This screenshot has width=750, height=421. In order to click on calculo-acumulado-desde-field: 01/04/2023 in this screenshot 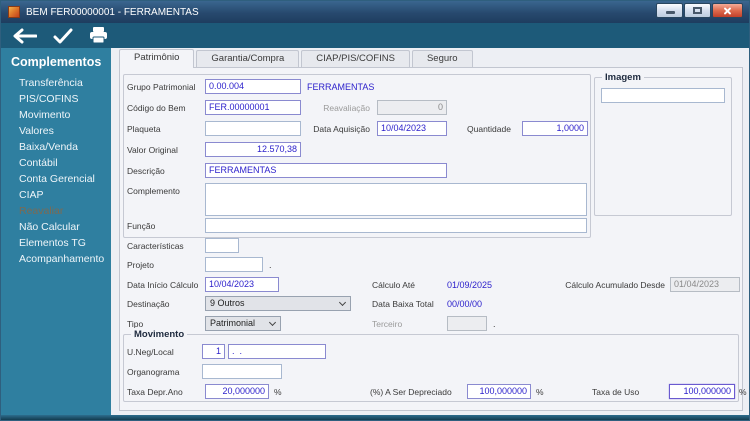, I will do `click(705, 284)`.